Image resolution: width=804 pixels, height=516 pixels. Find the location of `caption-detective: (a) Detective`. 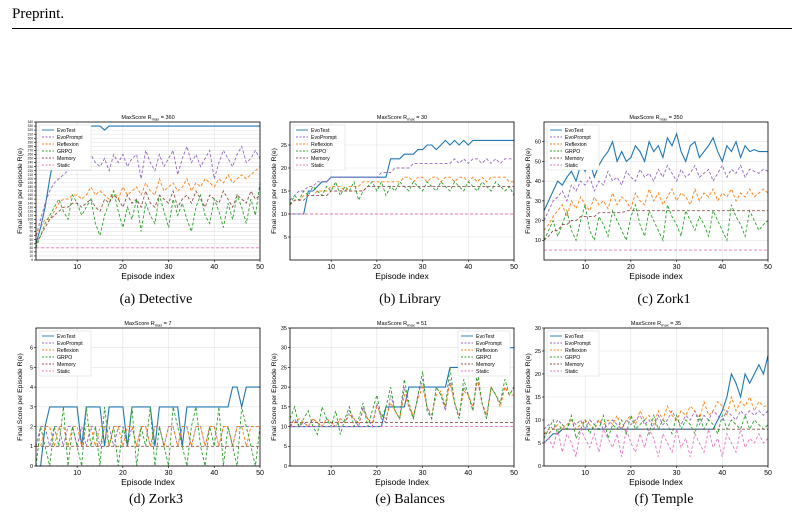

caption-detective: (a) Detective is located at coordinates (156, 299).